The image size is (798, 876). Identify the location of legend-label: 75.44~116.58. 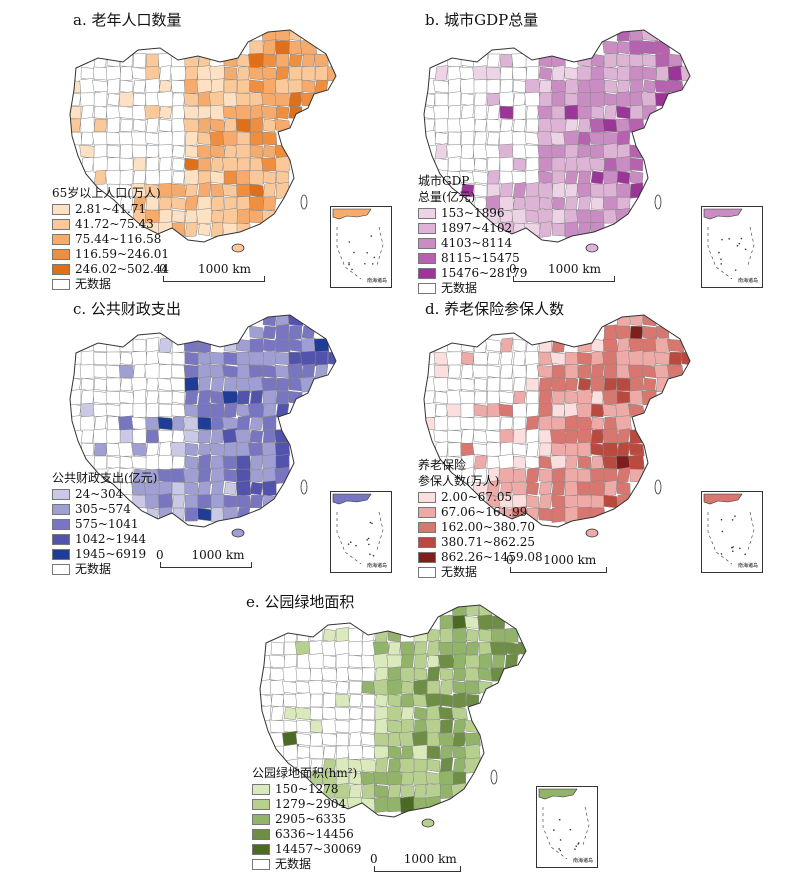
(118, 239).